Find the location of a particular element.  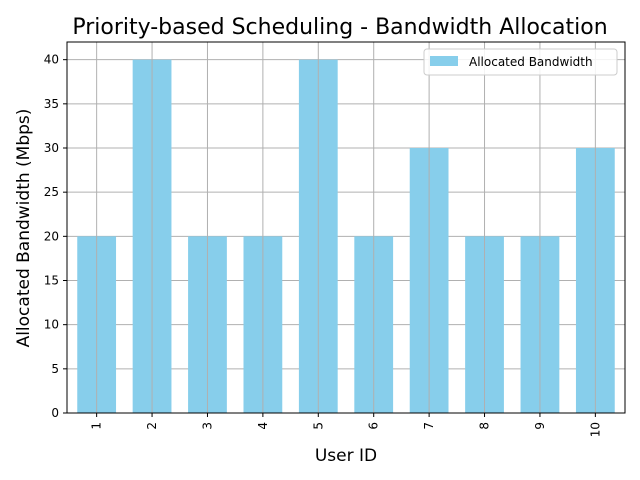

y-tick-label: 5 is located at coordinates (55, 369).